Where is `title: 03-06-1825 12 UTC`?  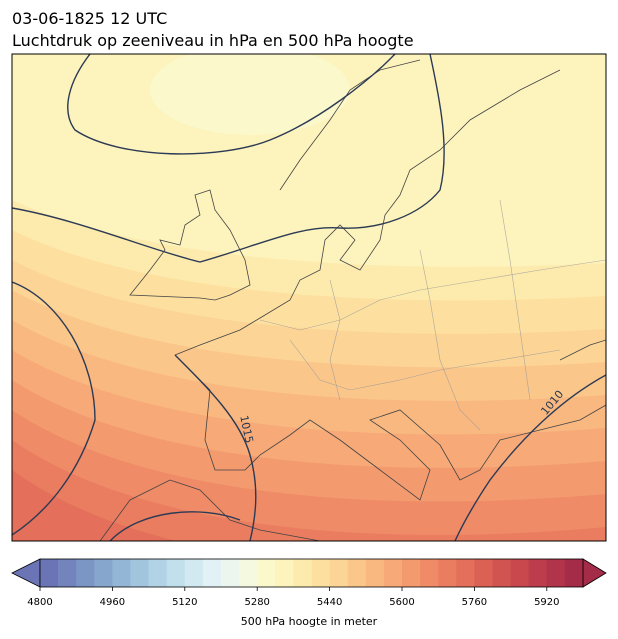 title: 03-06-1825 12 UTC is located at coordinates (89, 18).